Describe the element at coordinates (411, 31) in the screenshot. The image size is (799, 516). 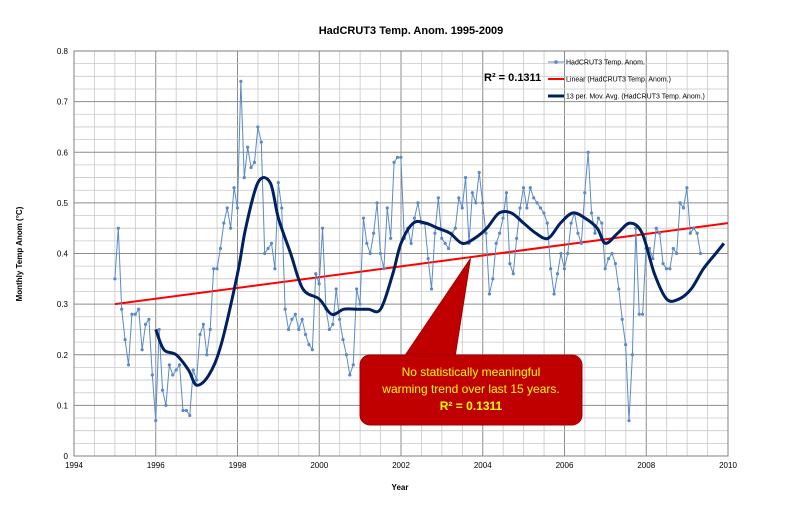
I see `chart-title: HadCRUT3 Temp. Anom. 1995-2009` at that location.